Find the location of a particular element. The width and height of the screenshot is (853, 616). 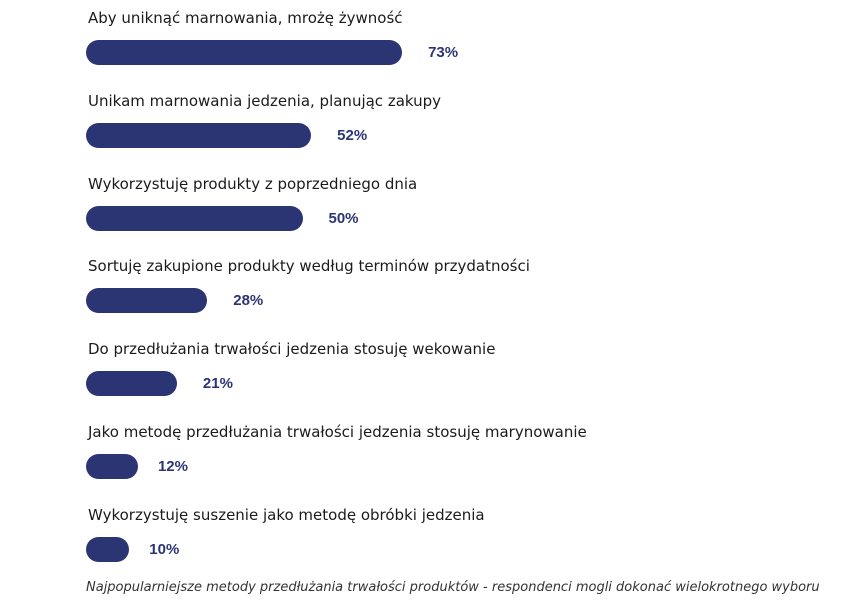

value-label: 21% is located at coordinates (217, 384).